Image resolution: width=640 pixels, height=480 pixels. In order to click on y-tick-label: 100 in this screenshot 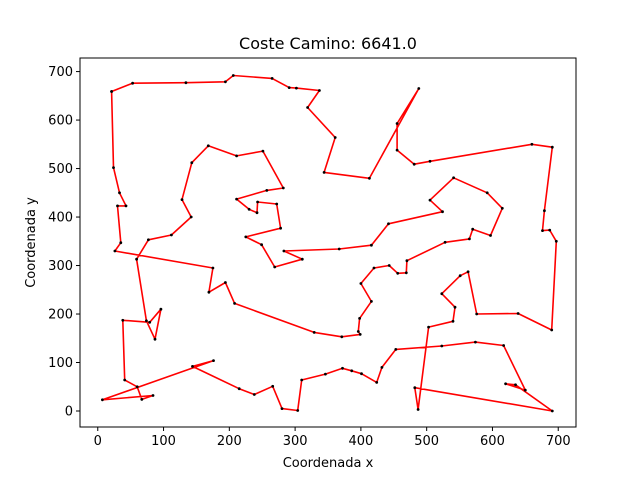, I will do `click(60, 363)`.